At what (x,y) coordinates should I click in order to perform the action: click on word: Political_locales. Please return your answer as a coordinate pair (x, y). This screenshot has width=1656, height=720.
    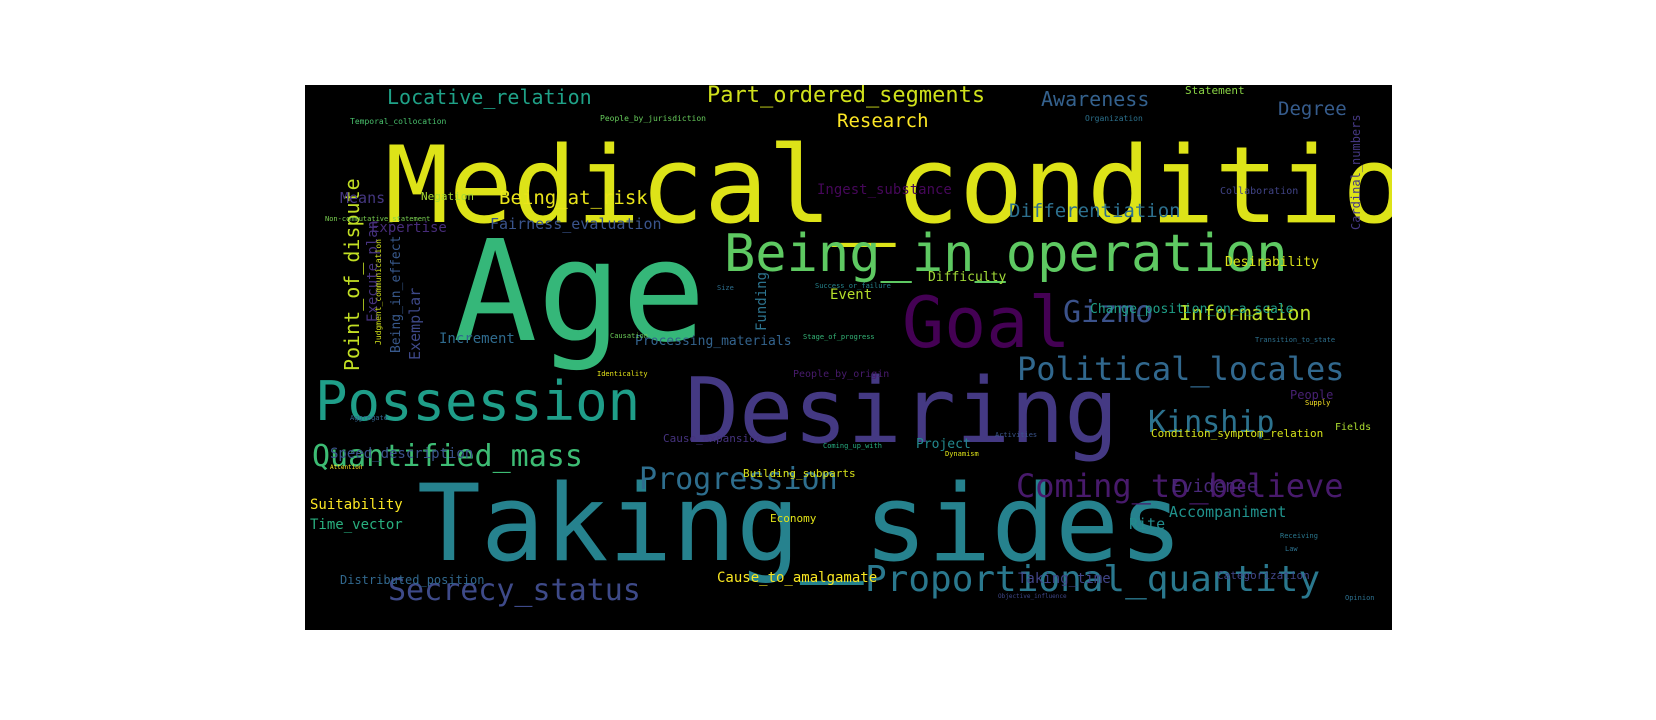
    Looking at the image, I should click on (1181, 369).